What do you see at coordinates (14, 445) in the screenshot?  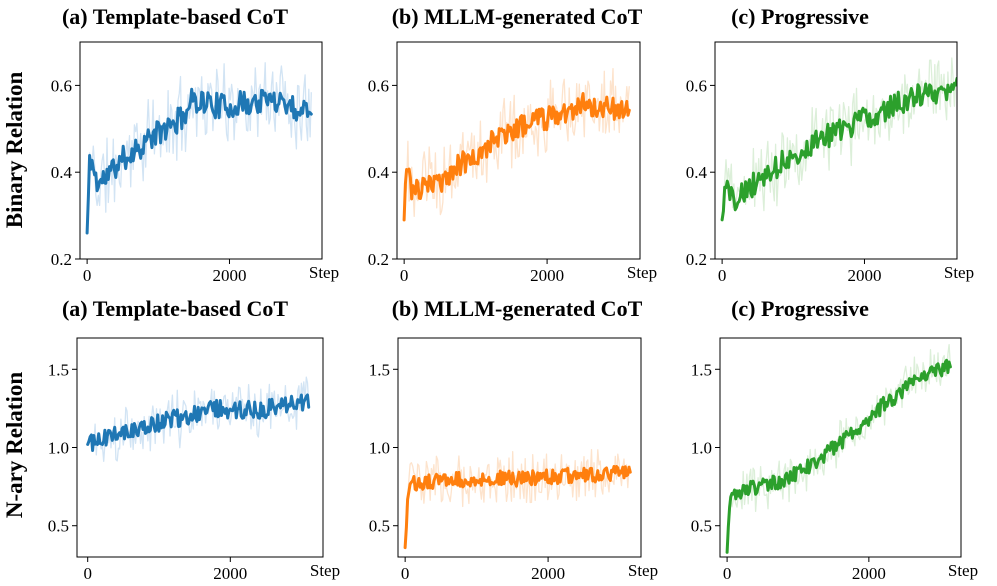 I see `row-label-nary: N-ary Relation` at bounding box center [14, 445].